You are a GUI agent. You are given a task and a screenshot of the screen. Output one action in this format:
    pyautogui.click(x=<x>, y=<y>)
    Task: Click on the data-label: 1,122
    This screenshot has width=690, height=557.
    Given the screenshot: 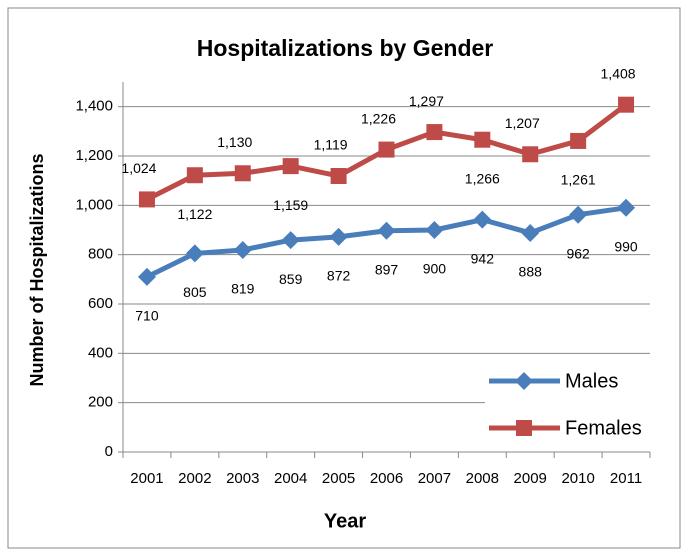 What is the action you would take?
    pyautogui.click(x=194, y=214)
    